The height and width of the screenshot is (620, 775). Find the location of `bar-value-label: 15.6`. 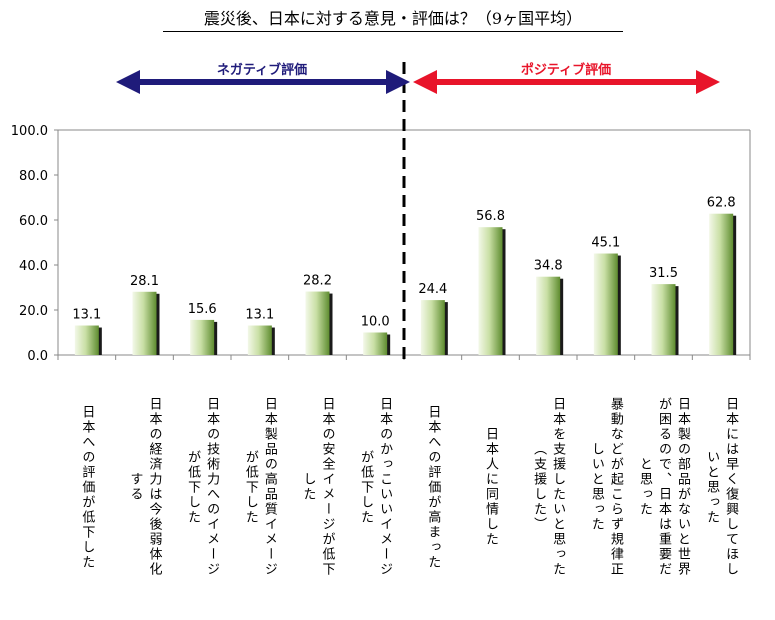

bar-value-label: 15.6 is located at coordinates (202, 309).